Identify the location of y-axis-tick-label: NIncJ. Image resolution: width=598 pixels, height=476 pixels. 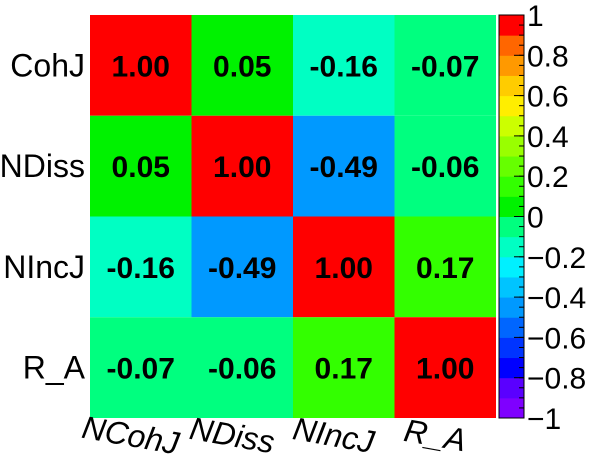
(44, 267).